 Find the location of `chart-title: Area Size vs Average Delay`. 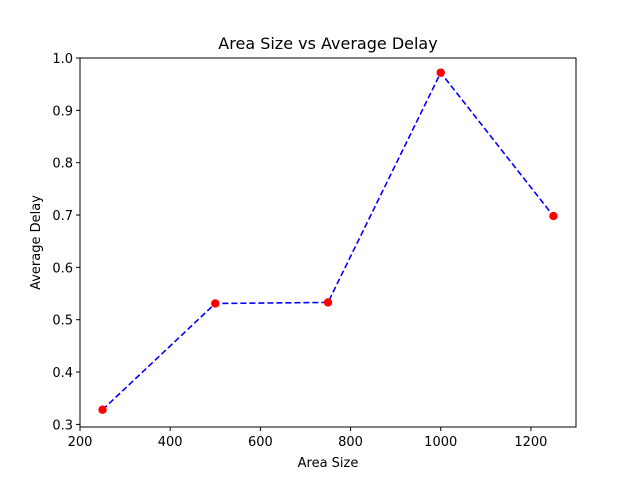

chart-title: Area Size vs Average Delay is located at coordinates (327, 43).